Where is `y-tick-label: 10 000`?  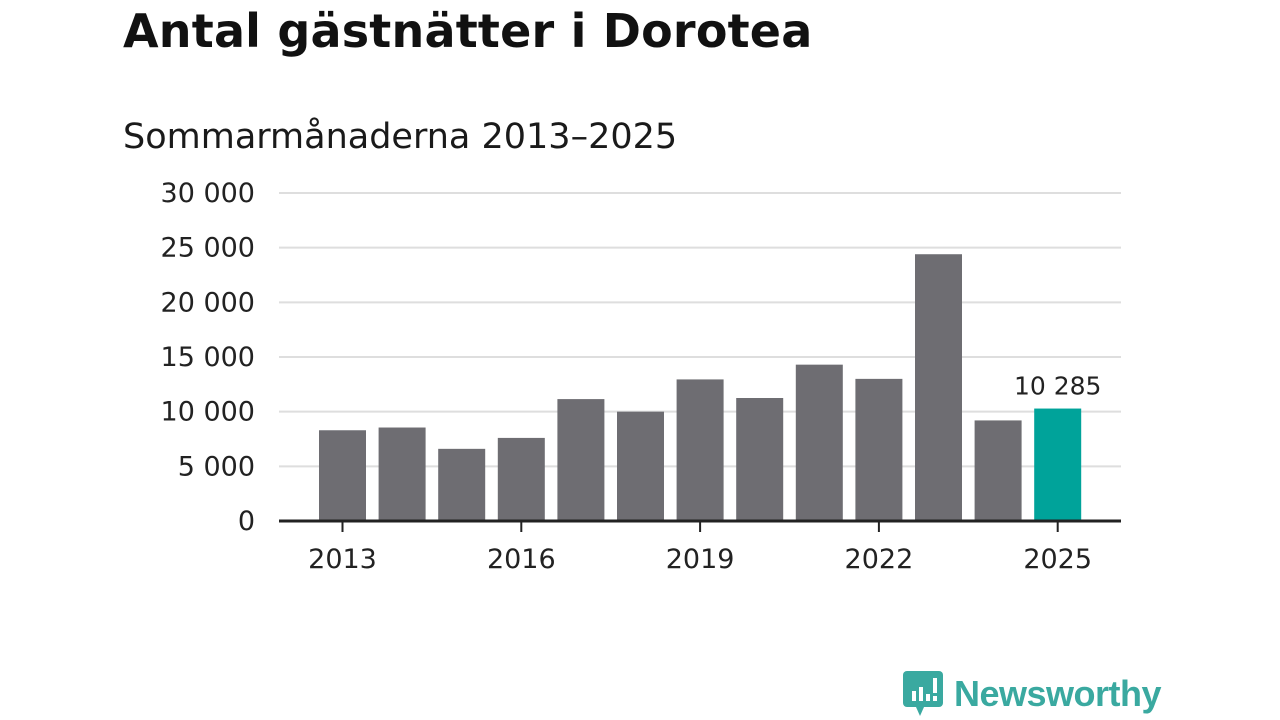
y-tick-label: 10 000 is located at coordinates (208, 412).